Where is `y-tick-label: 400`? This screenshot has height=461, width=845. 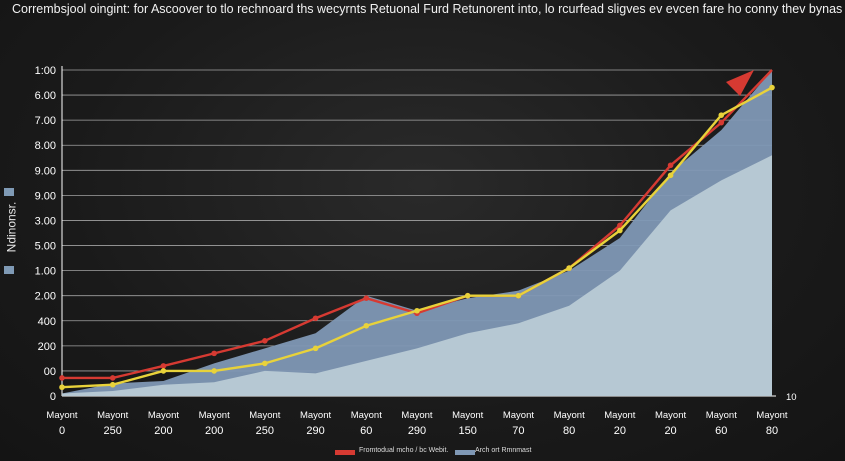
y-tick-label: 400 is located at coordinates (47, 322).